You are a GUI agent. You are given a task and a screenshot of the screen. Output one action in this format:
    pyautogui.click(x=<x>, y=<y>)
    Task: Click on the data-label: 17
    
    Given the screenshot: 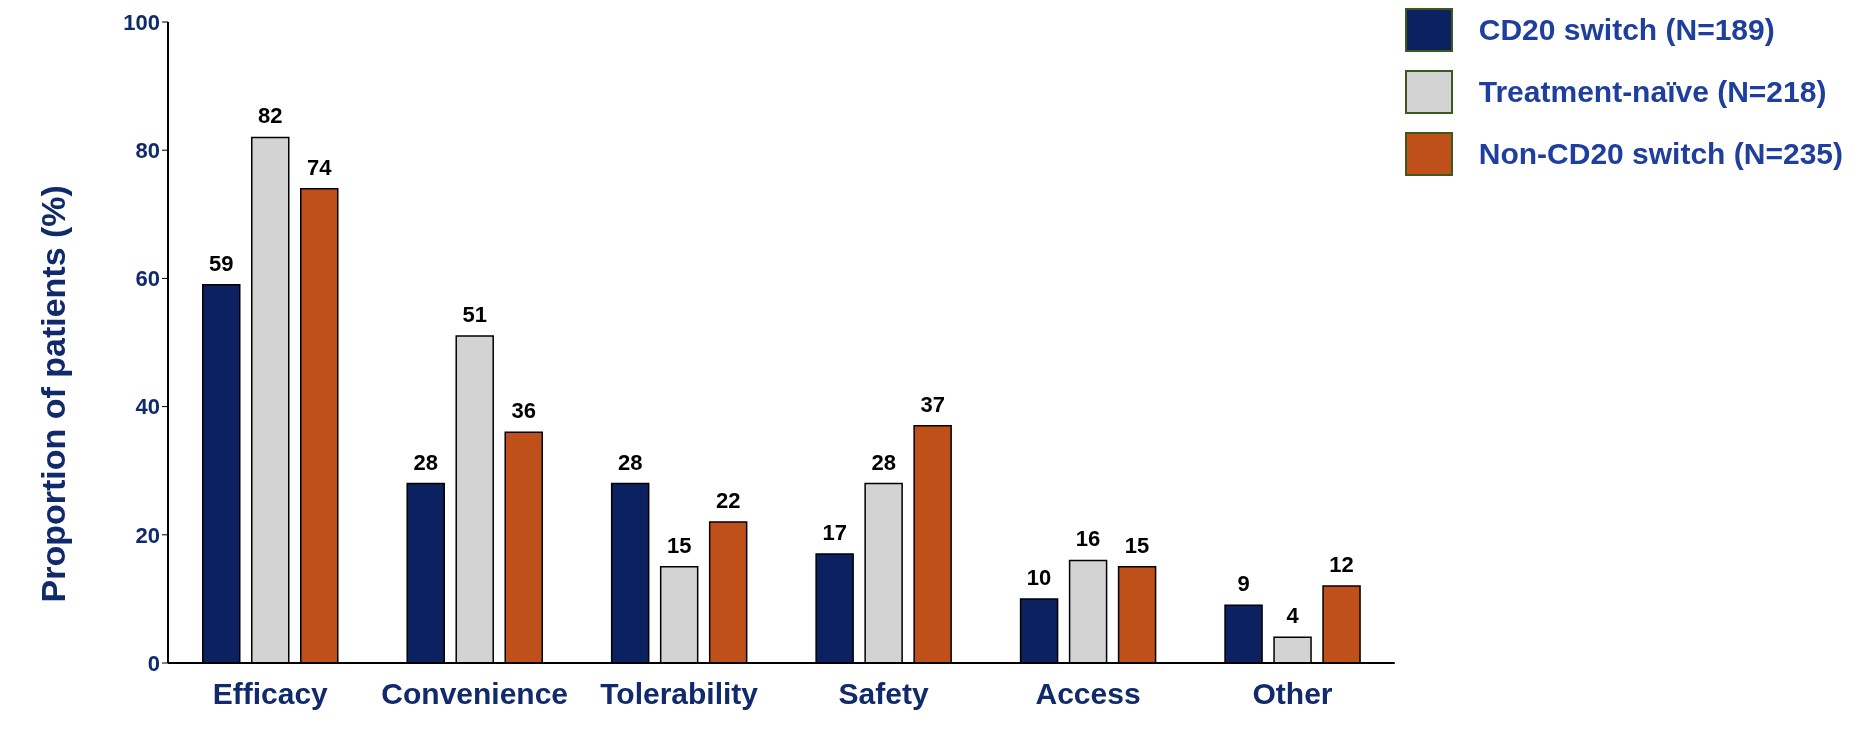 What is the action you would take?
    pyautogui.click(x=834, y=533)
    